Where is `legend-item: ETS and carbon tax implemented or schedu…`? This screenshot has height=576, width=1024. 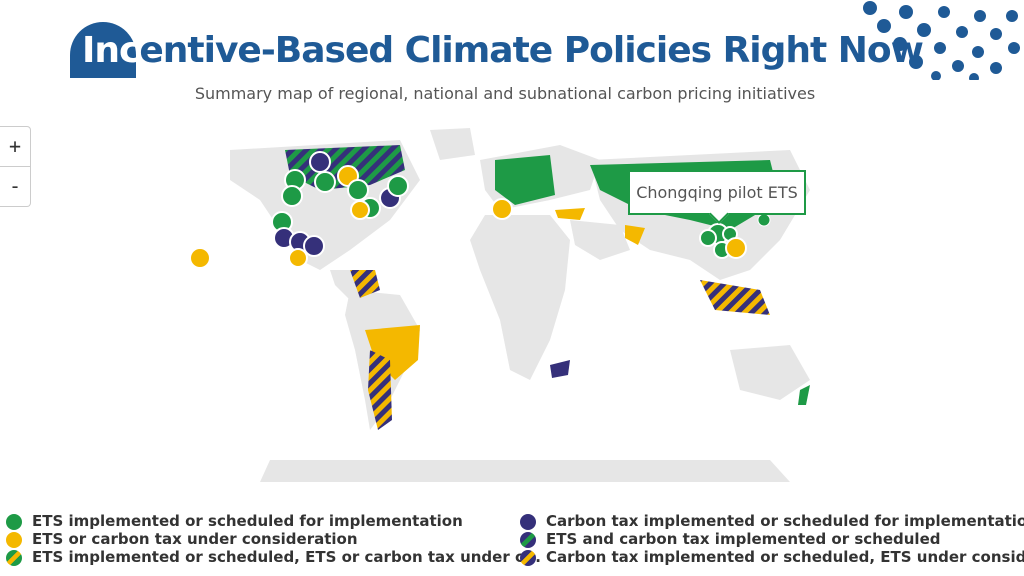 legend-item: ETS and carbon tax implemented or schedu… is located at coordinates (730, 539).